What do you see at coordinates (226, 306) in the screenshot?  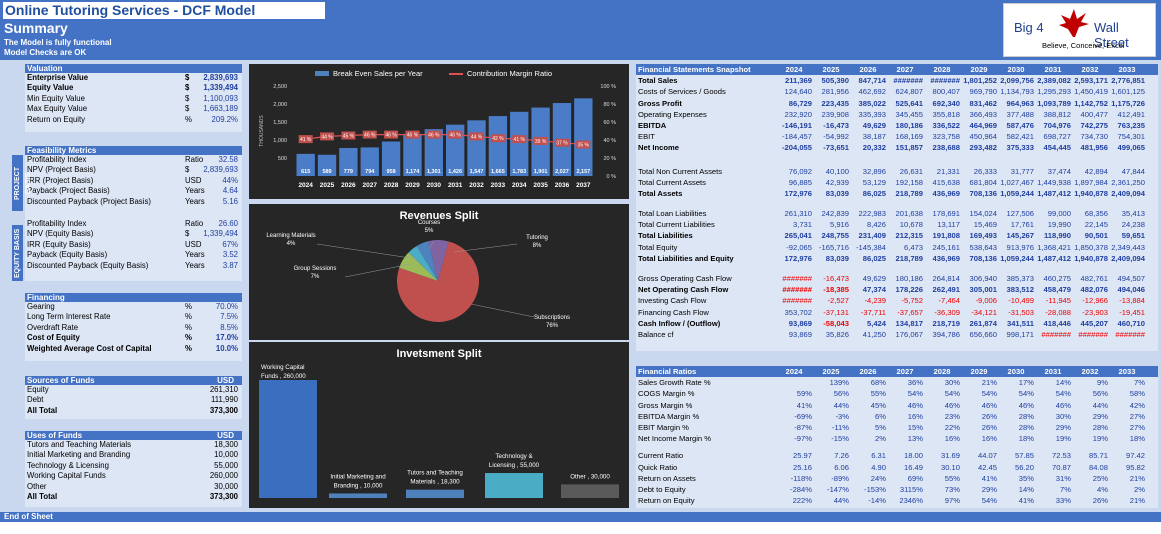 I see `metric-value: 70.0%` at bounding box center [226, 306].